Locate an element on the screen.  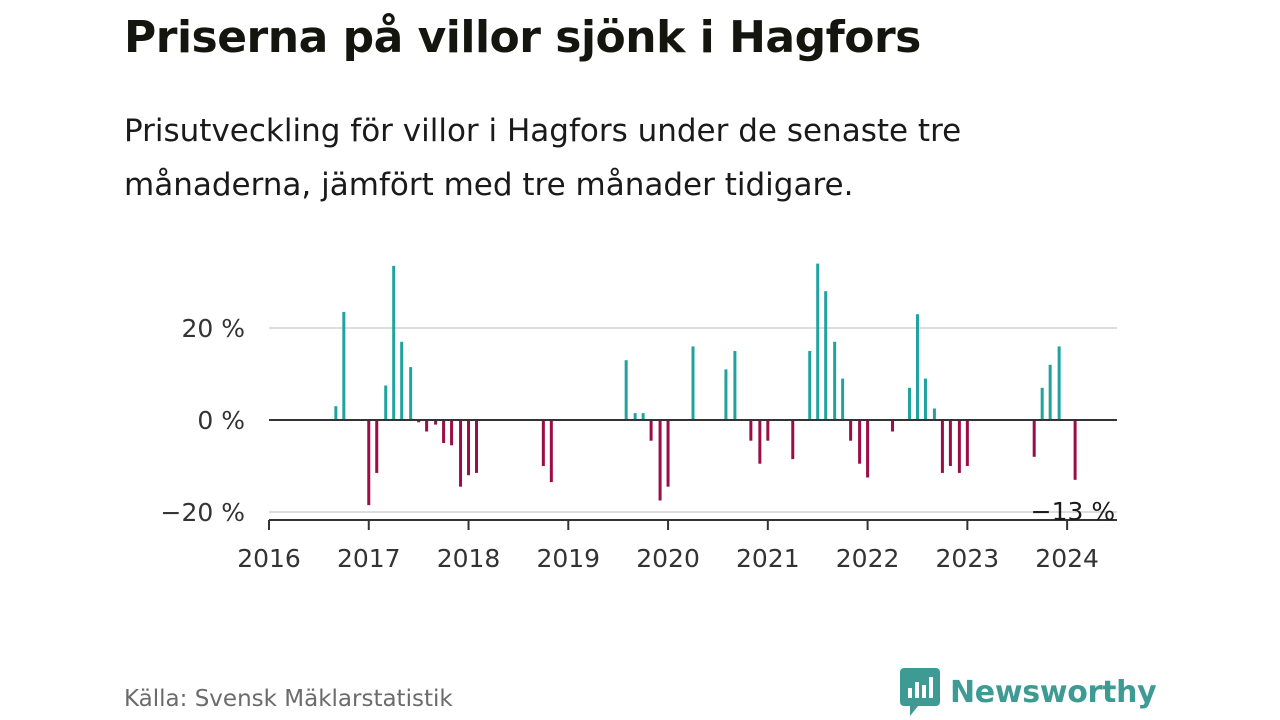
x-tick-label: 2024 is located at coordinates (1067, 558).